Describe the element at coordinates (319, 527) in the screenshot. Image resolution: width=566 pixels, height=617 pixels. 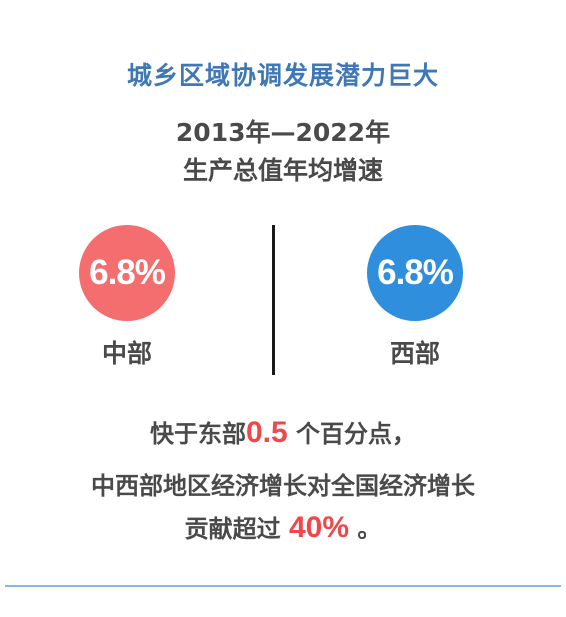
I see `contribution-highlight: 40%` at that location.